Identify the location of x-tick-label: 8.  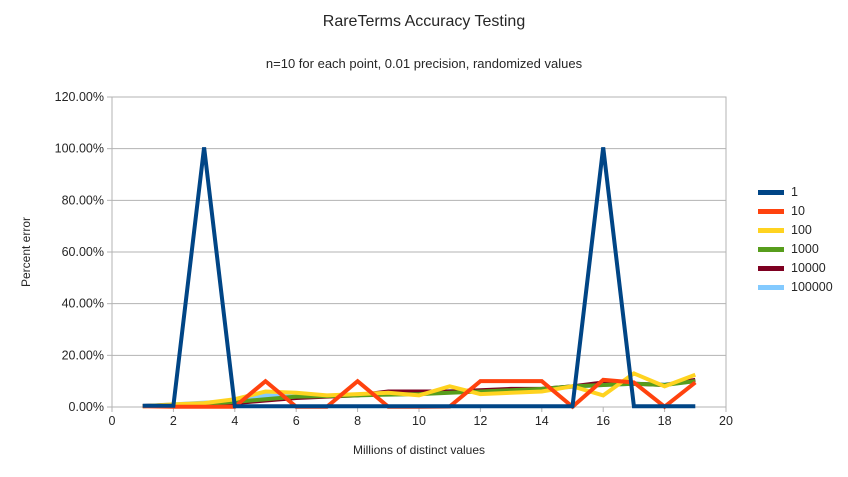
(357, 421).